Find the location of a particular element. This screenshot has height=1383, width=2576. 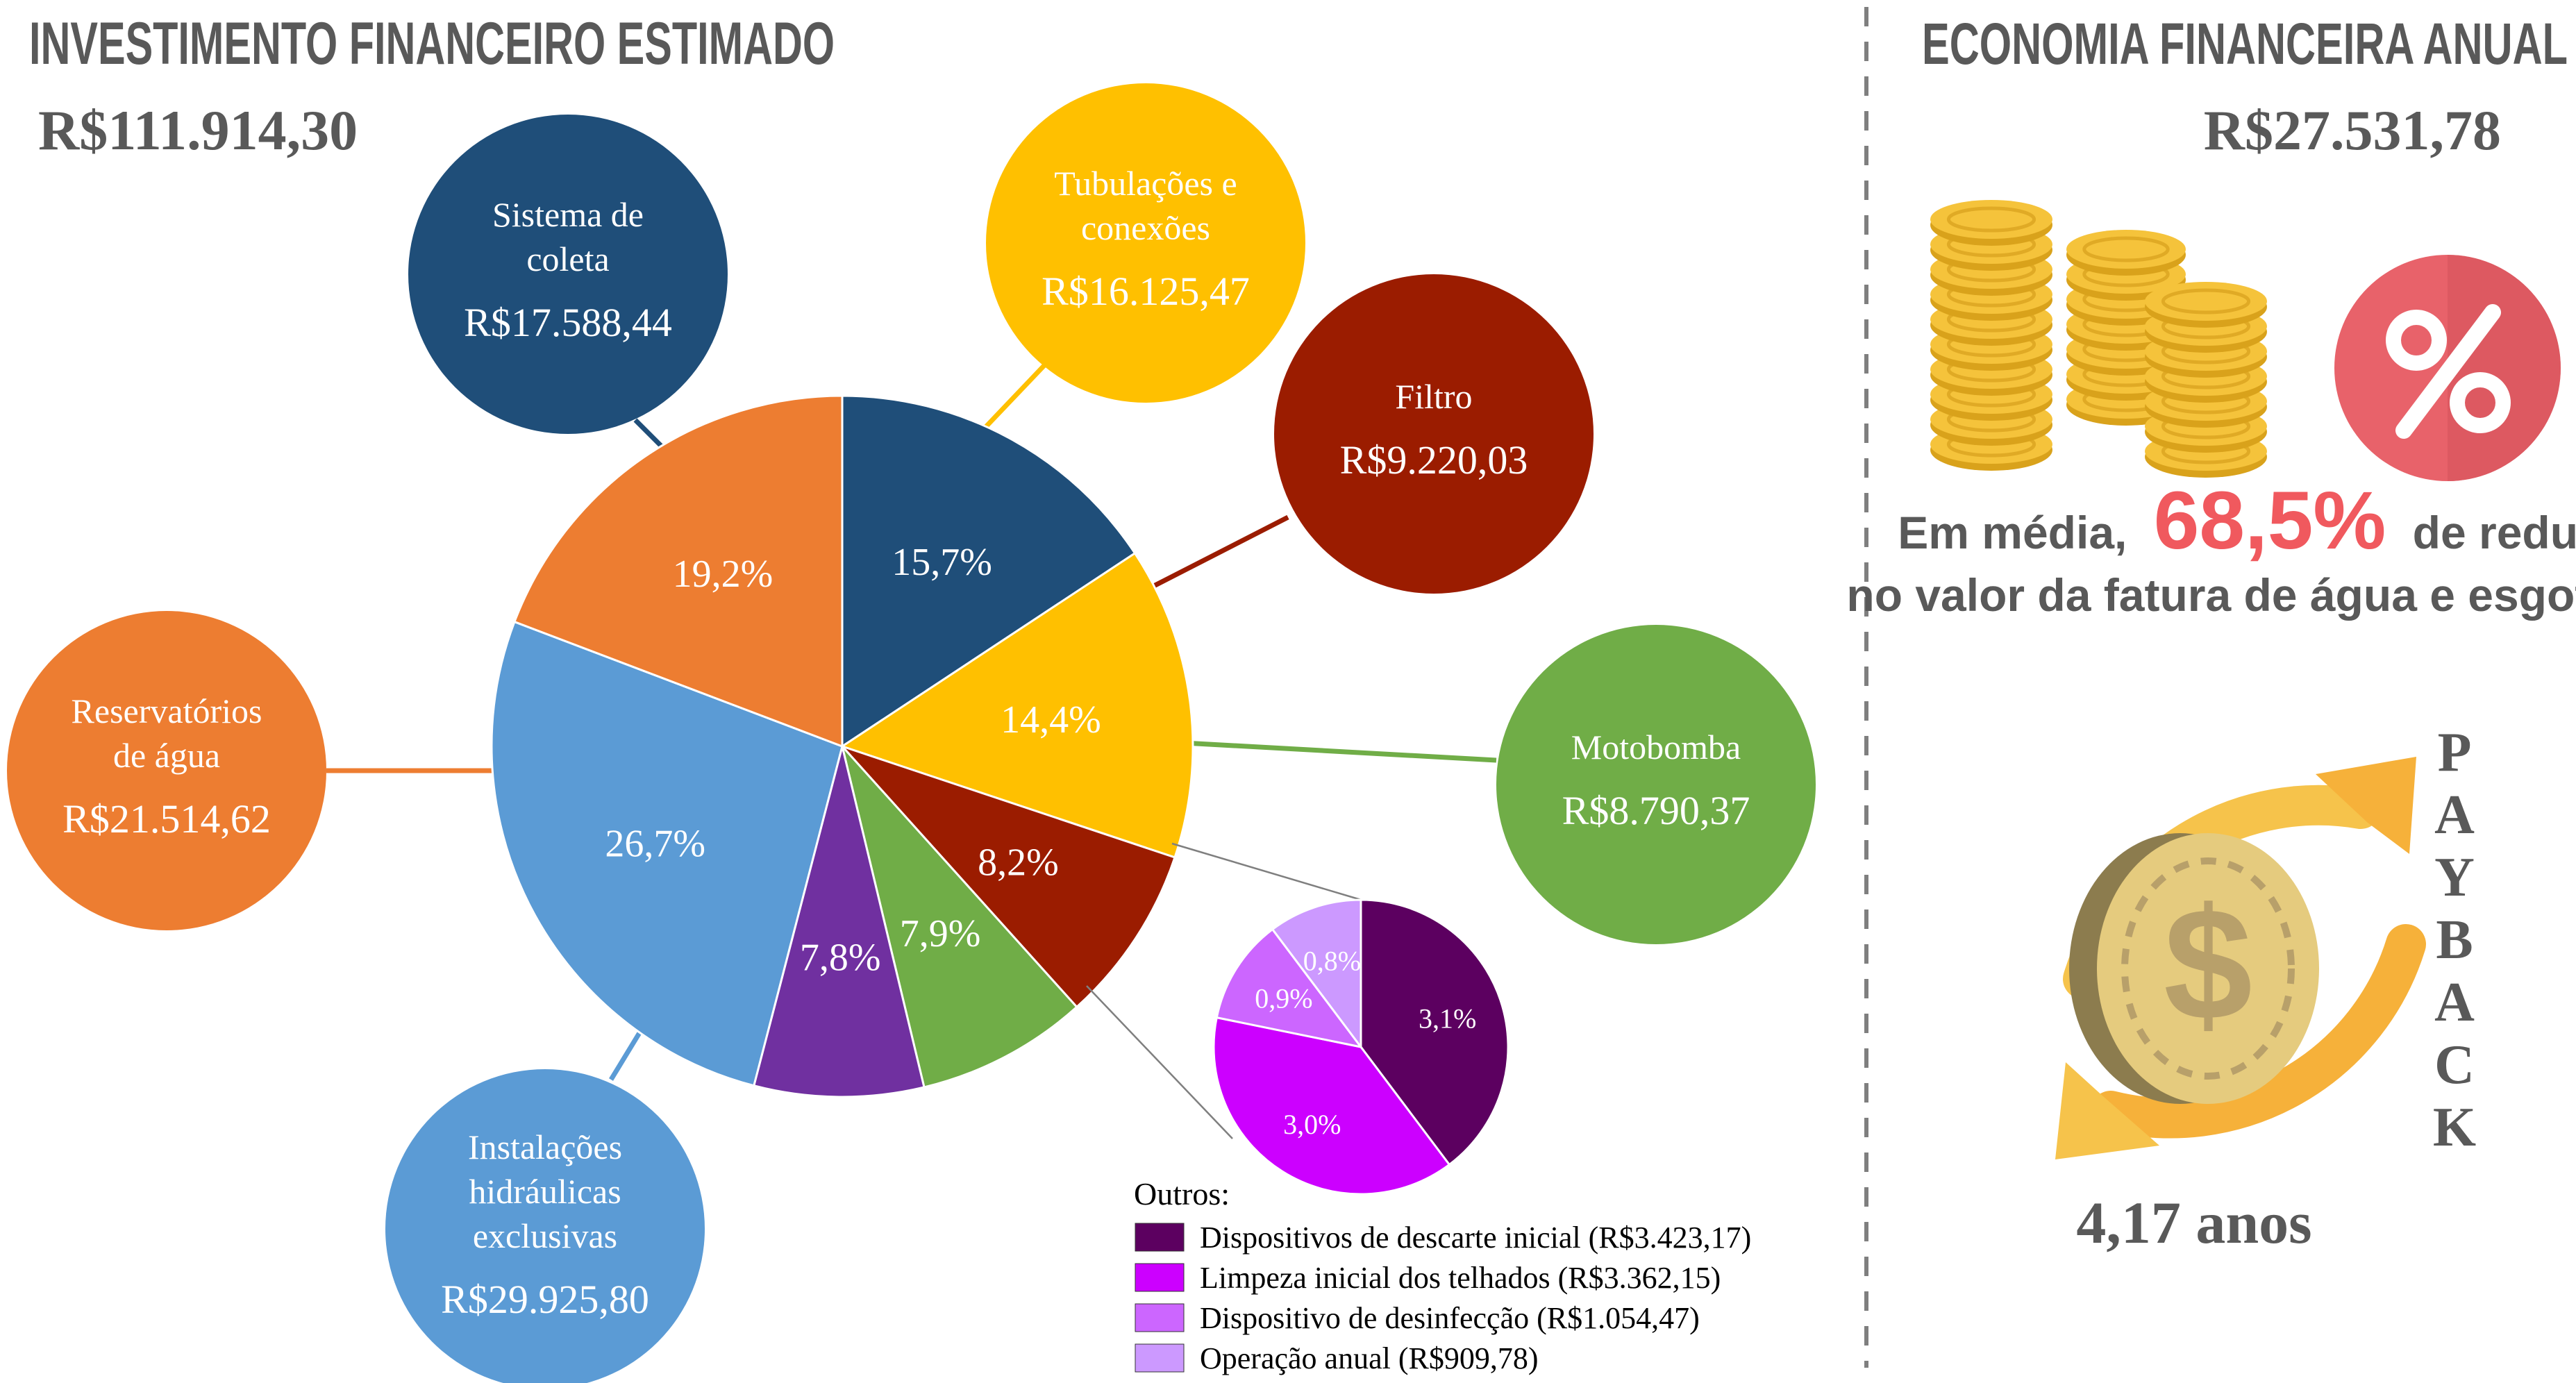

reduction-prefix: Em média, is located at coordinates (2012, 532).